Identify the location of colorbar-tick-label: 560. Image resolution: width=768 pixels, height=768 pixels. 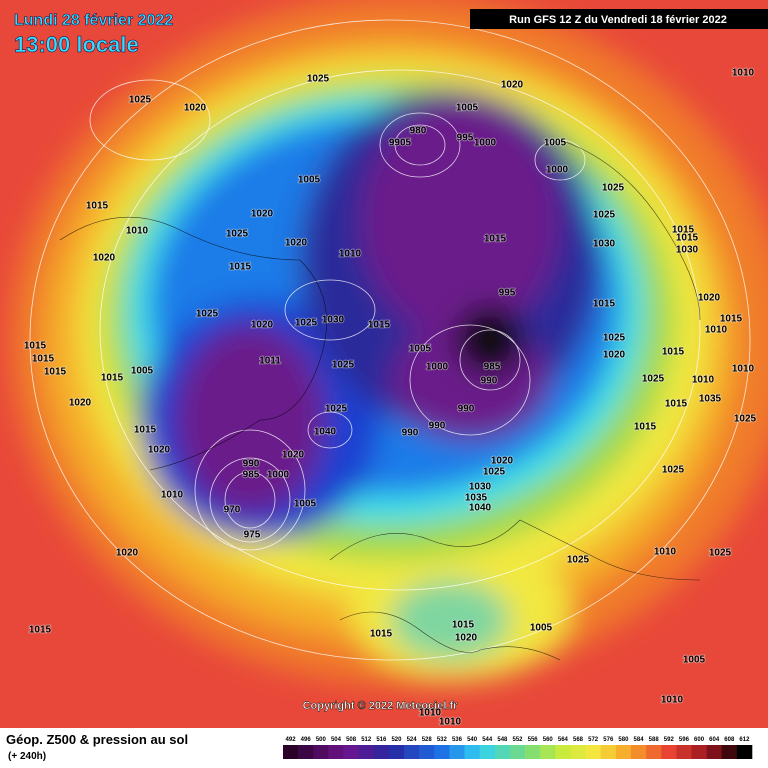
(548, 740).